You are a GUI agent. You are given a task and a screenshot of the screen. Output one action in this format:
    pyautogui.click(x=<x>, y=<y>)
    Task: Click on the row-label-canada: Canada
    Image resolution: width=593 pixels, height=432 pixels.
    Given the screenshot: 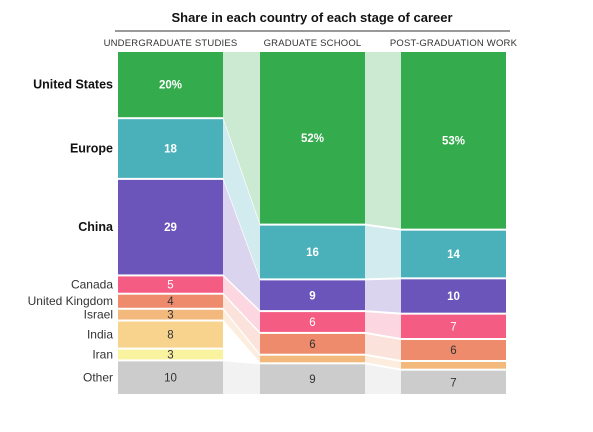 What is the action you would take?
    pyautogui.click(x=92, y=285)
    